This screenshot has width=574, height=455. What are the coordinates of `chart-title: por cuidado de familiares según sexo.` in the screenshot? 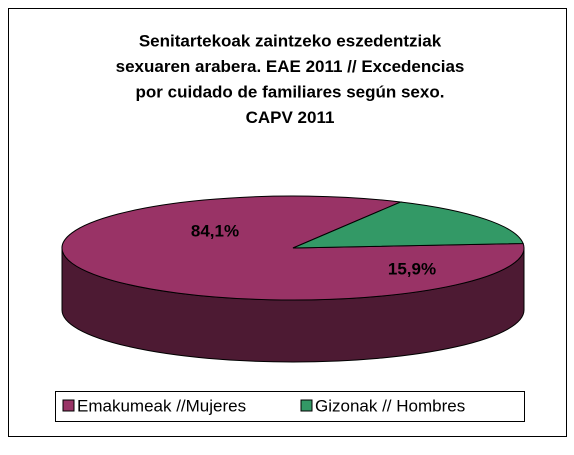 It's located at (290, 91).